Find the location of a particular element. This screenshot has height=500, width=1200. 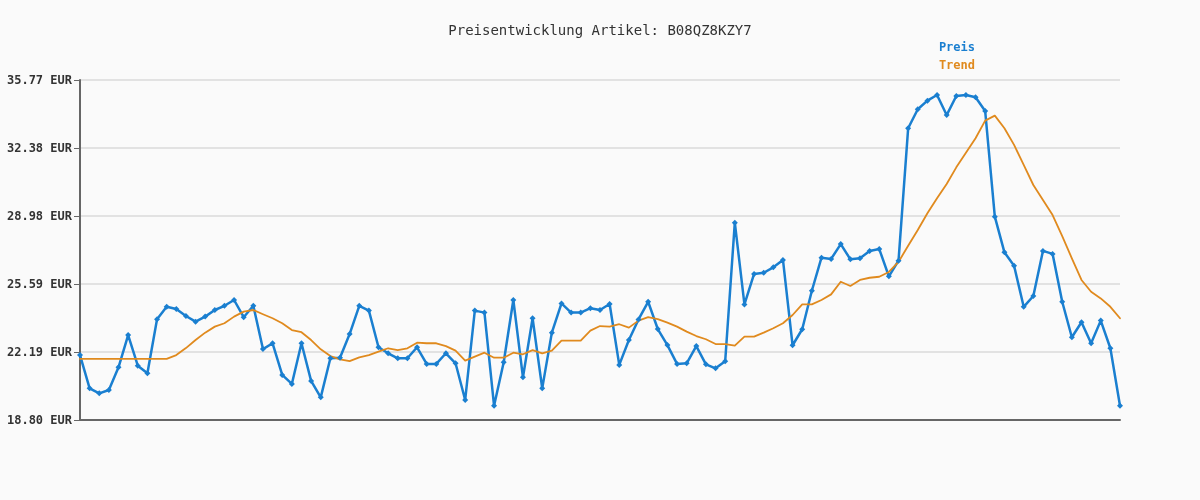

y-tick-label: 32.38 EUR is located at coordinates (39, 147).